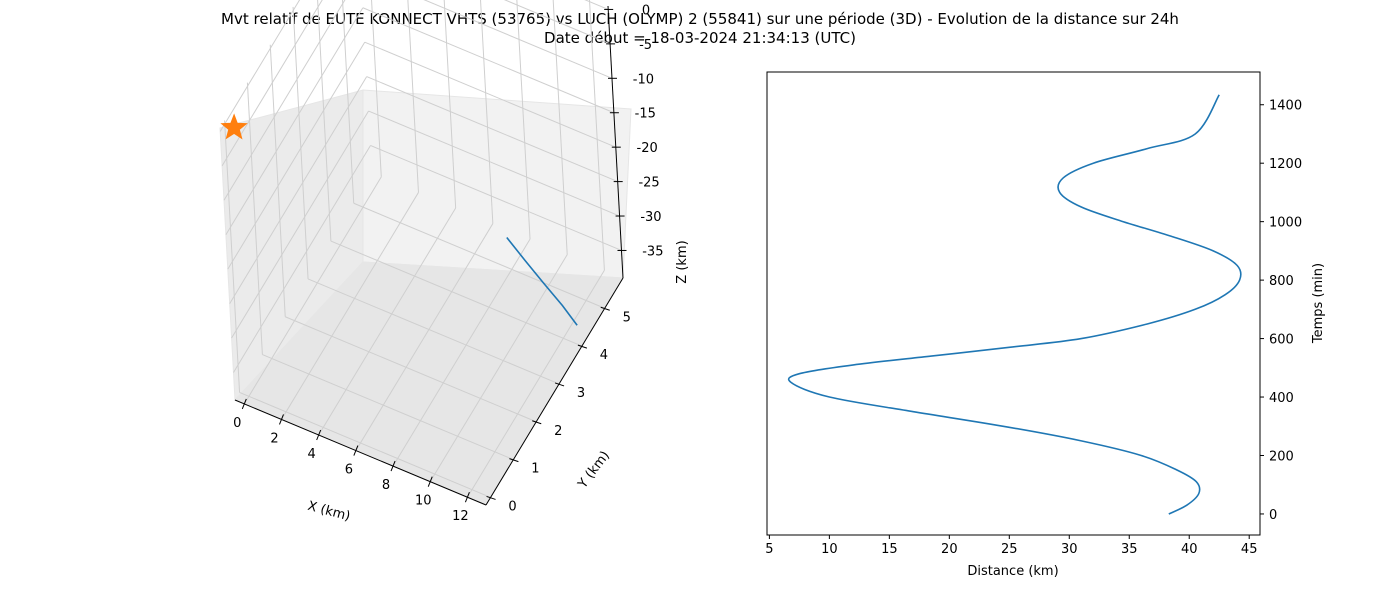 The width and height of the screenshot is (1400, 600). I want to click on x-axis-label: X (km), so click(329, 512).